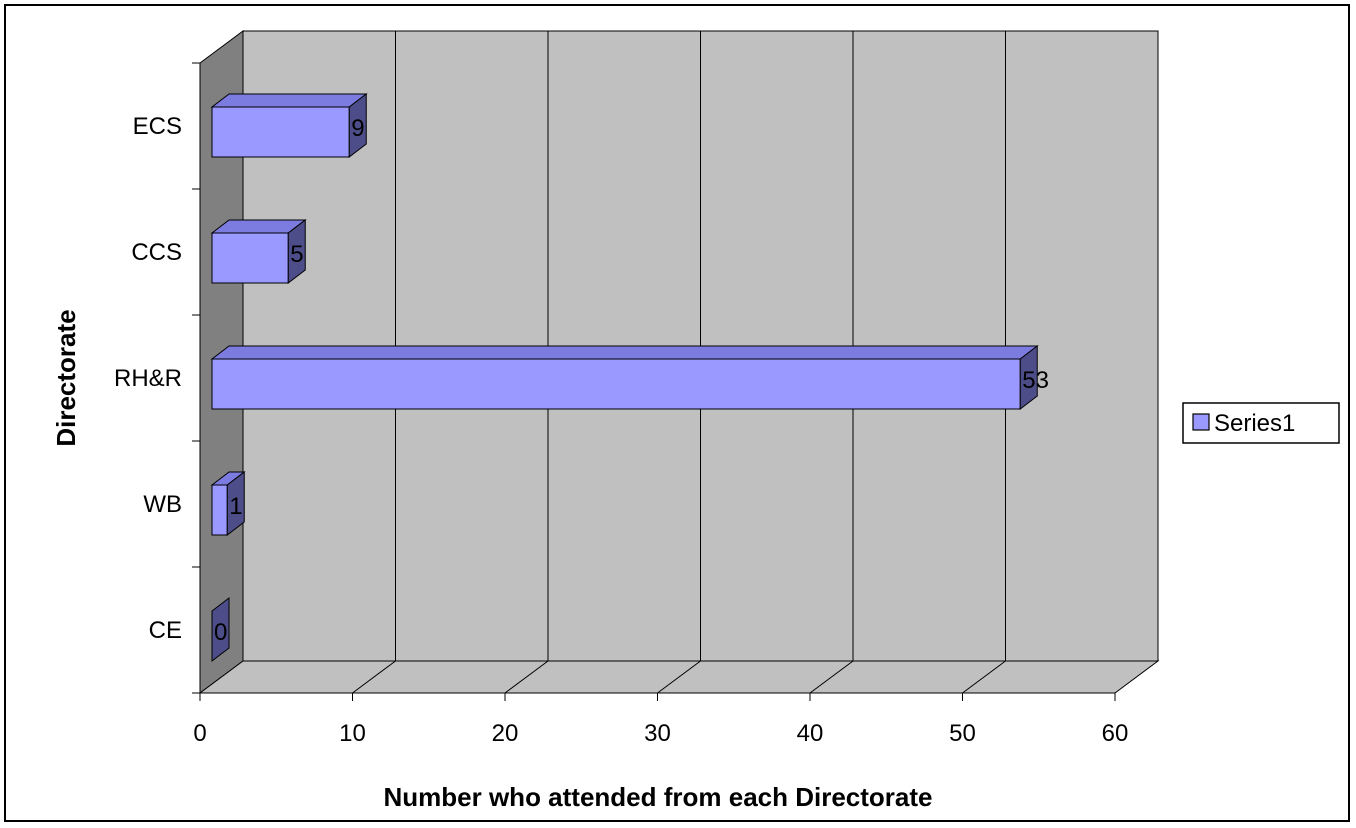  Describe the element at coordinates (162, 504) in the screenshot. I see `y-tick-label: WB` at that location.